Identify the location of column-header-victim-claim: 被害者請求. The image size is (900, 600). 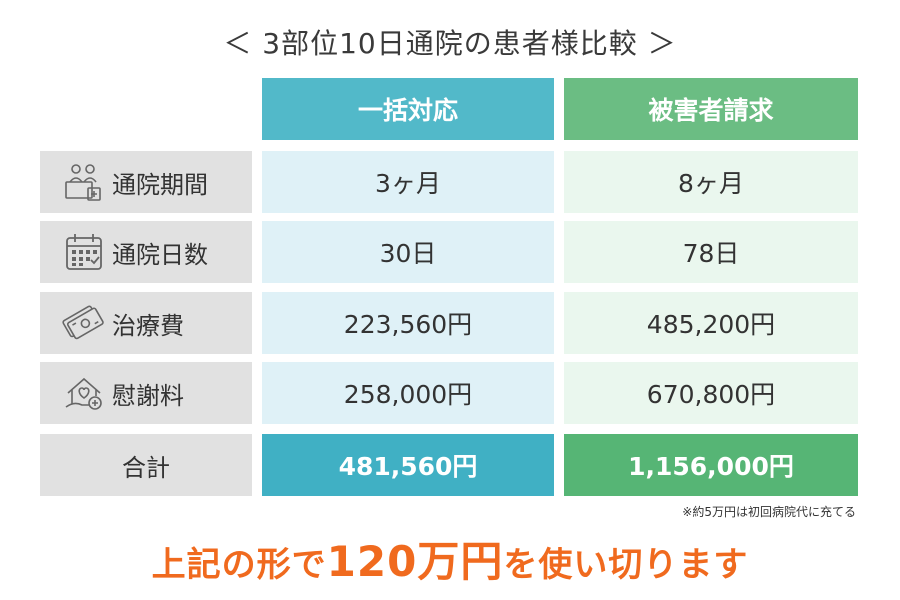
(711, 109).